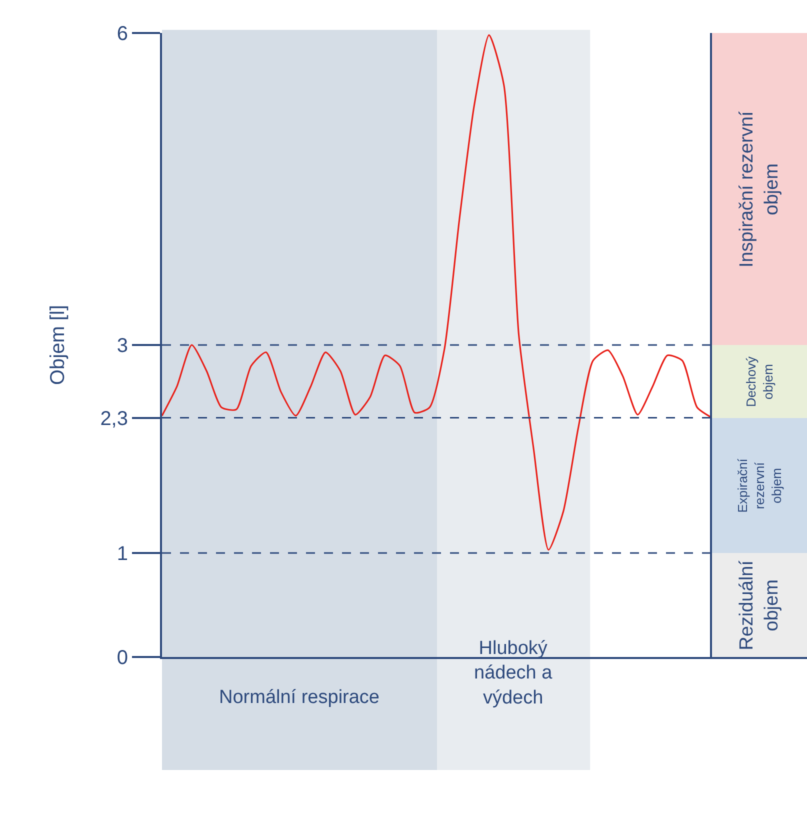  Describe the element at coordinates (760, 382) in the screenshot. I see `series-label: Dechový objem` at that location.